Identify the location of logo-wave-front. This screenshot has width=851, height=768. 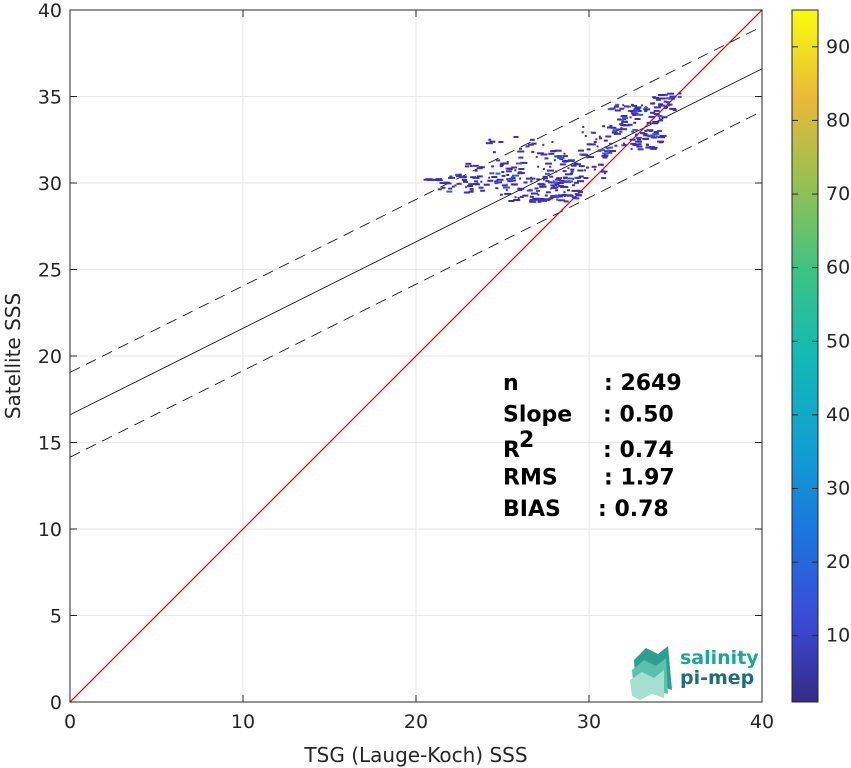
(647, 685).